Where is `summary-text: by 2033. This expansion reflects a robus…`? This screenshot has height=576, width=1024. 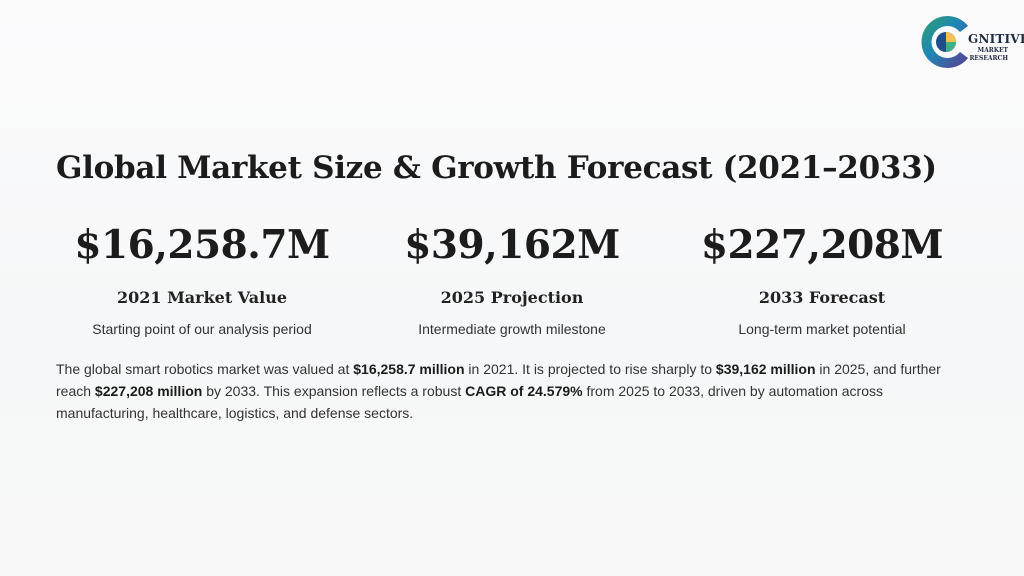 summary-text: by 2033. This expansion reflects a robus… is located at coordinates (334, 391).